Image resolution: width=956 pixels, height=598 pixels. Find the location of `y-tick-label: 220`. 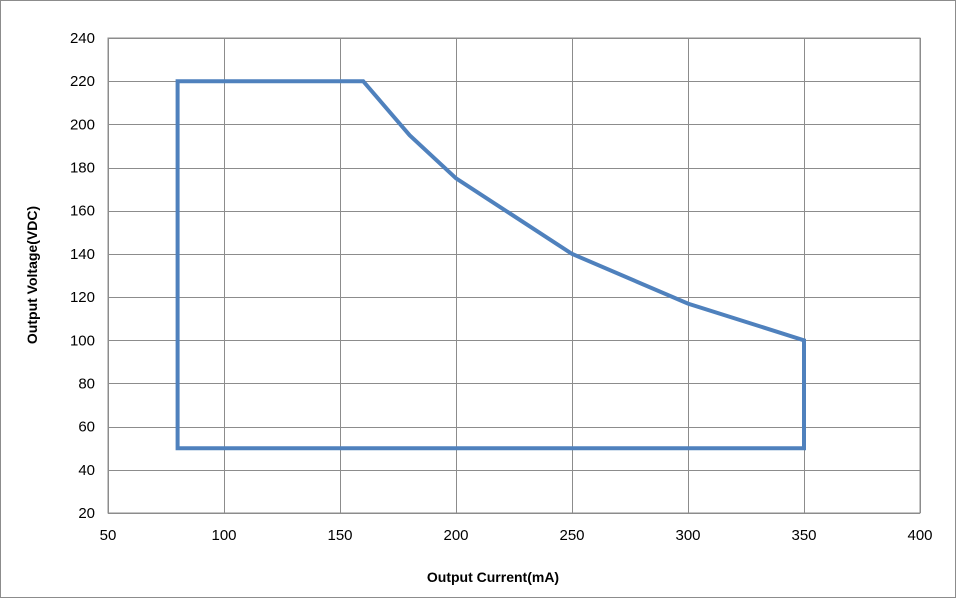

y-tick-label: 220 is located at coordinates (82, 81).